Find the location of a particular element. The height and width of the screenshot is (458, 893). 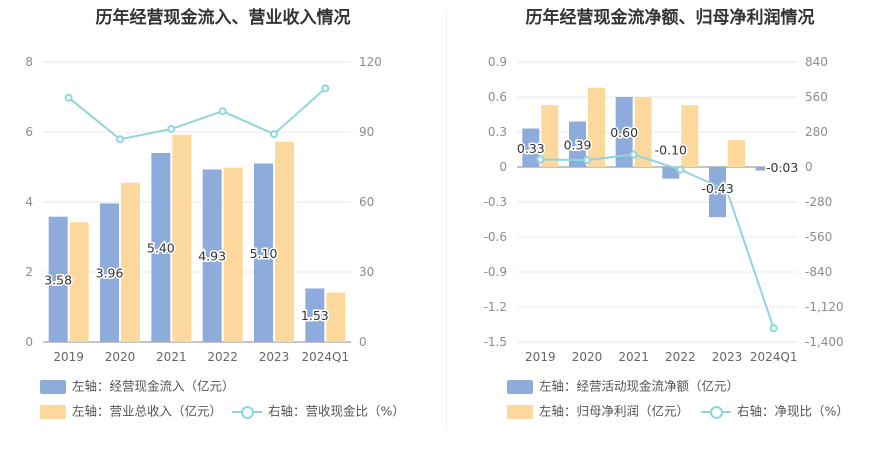

right-axis-tick-label: 840 is located at coordinates (816, 62).